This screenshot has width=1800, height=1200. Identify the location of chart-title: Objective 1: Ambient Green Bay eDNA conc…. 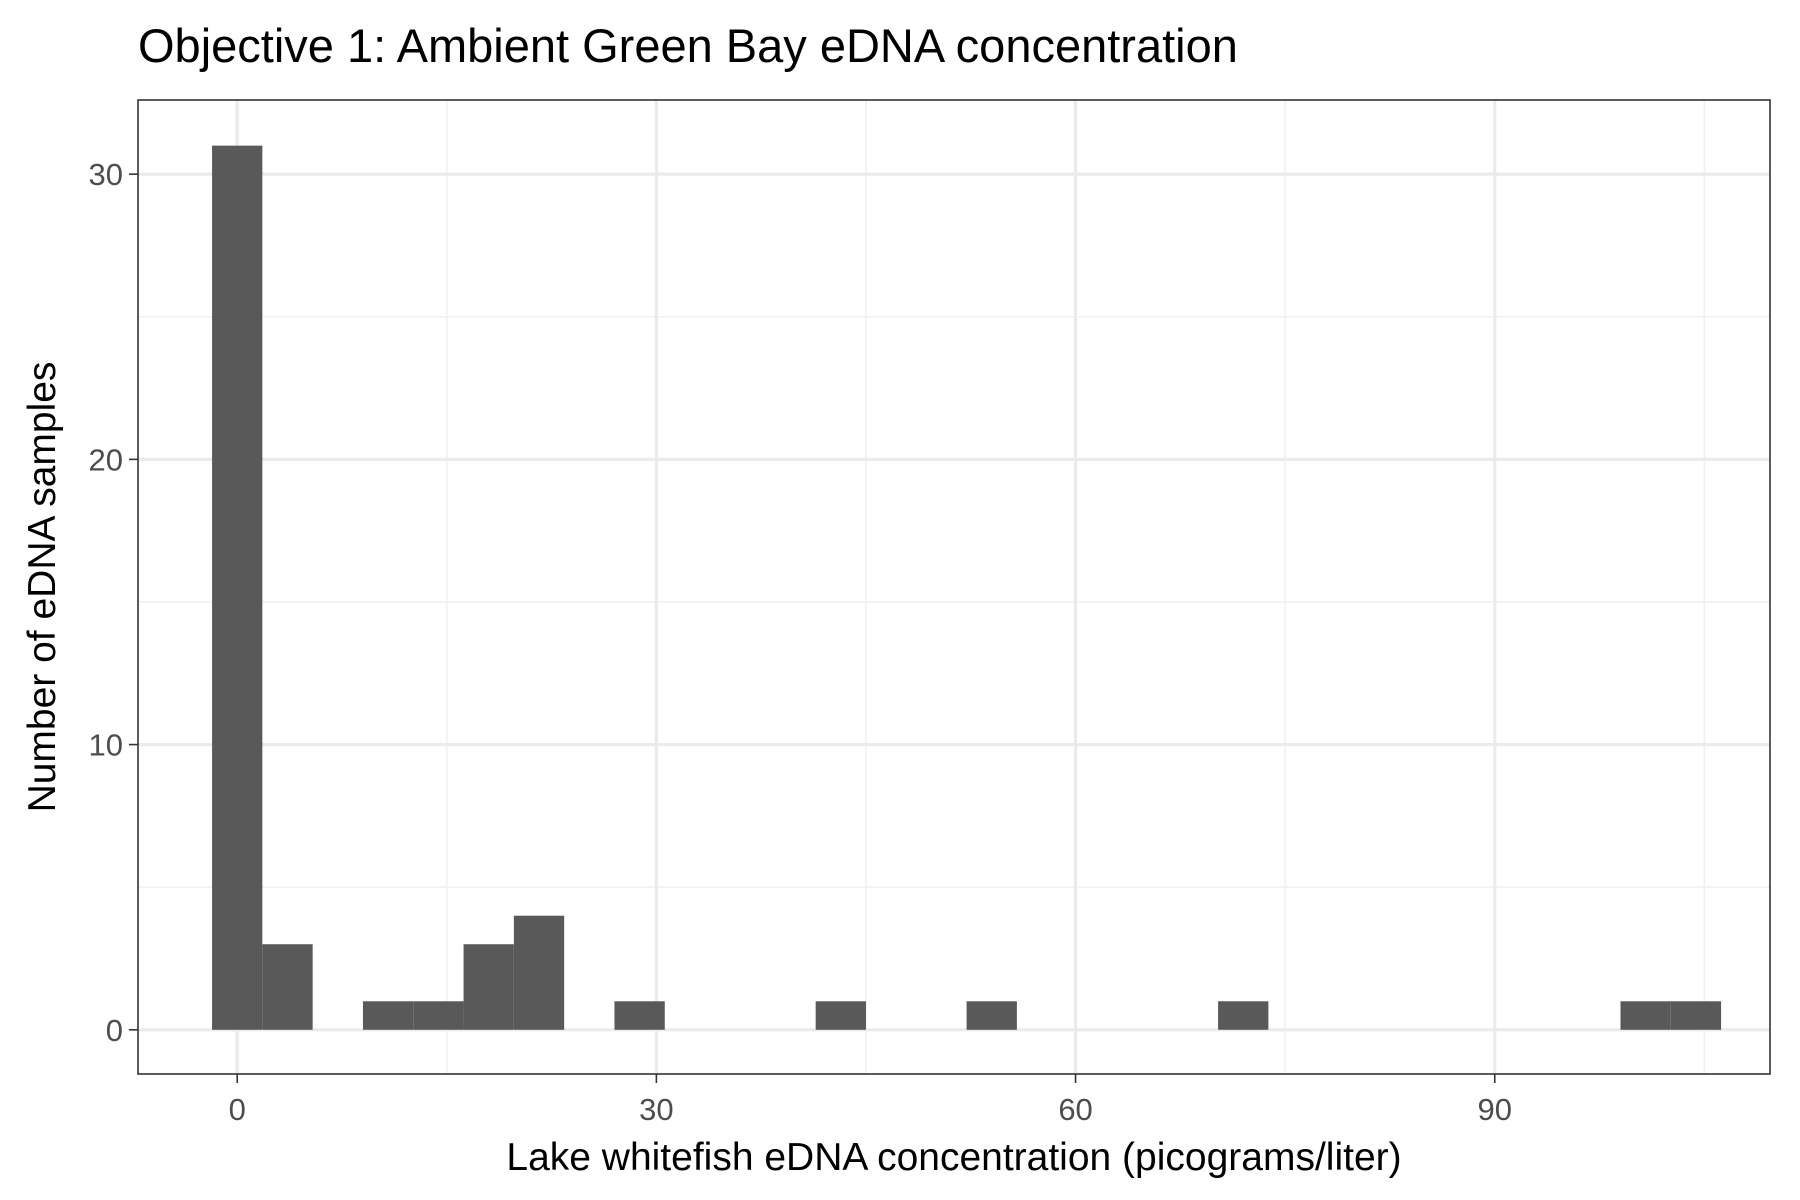
(688, 45).